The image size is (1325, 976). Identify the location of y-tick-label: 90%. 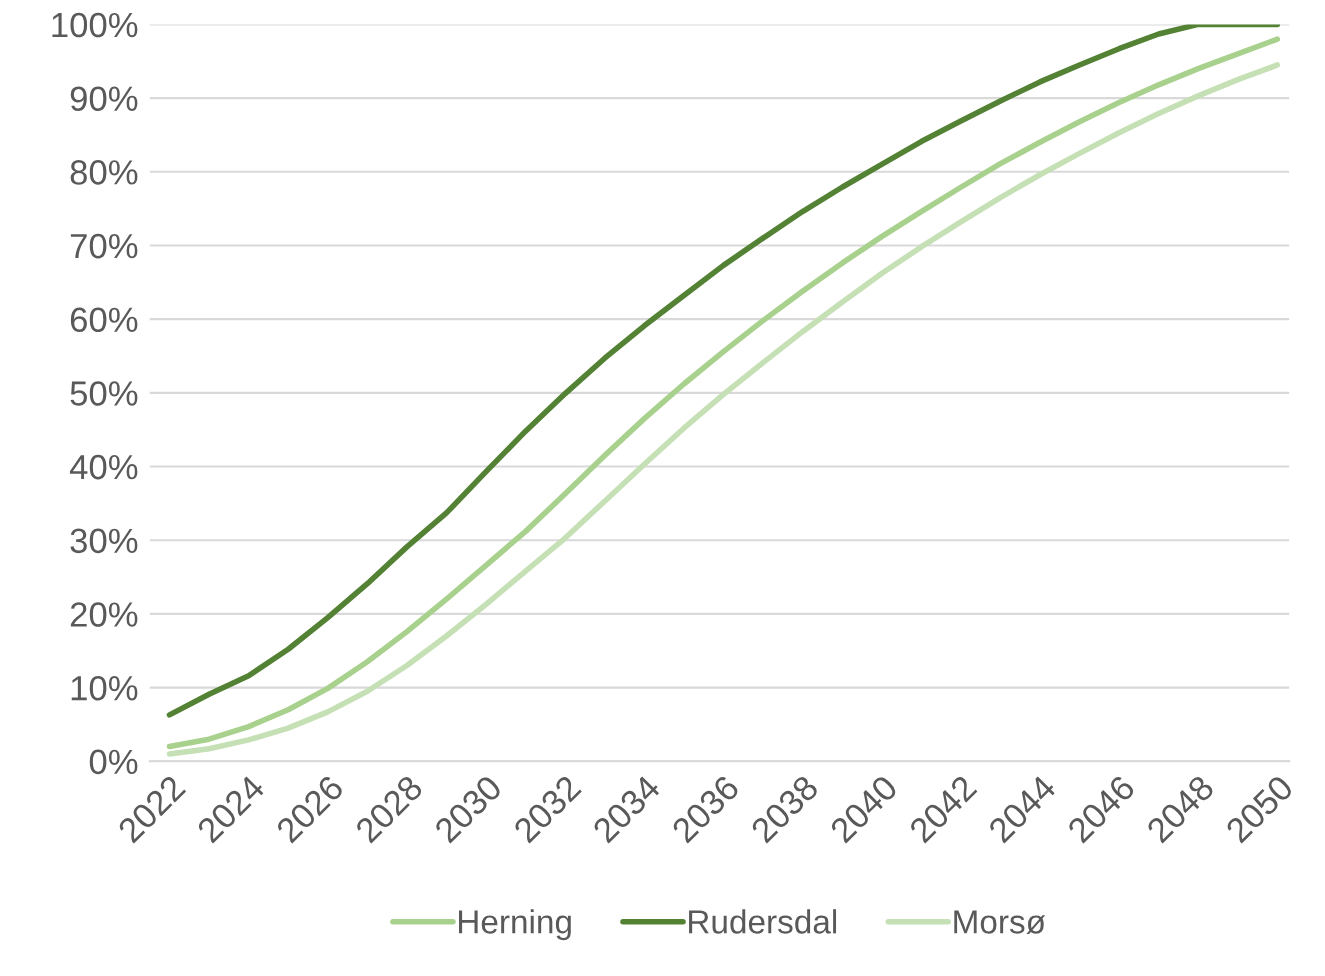
(104, 99).